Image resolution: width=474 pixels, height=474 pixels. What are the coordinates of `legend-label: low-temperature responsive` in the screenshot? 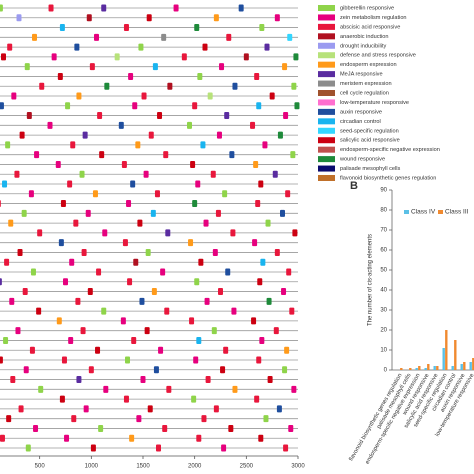 It's located at (374, 103).